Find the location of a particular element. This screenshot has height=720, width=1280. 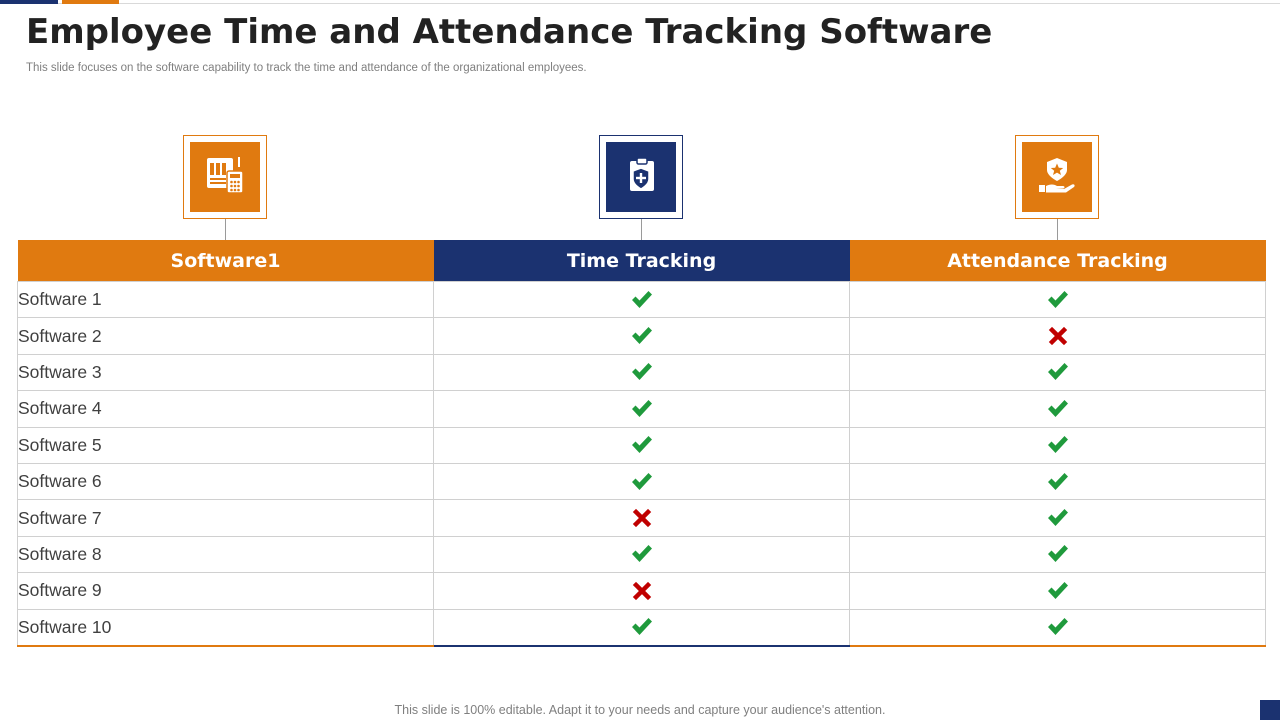

column-header-time-tracking: Time Tracking is located at coordinates (641, 261).